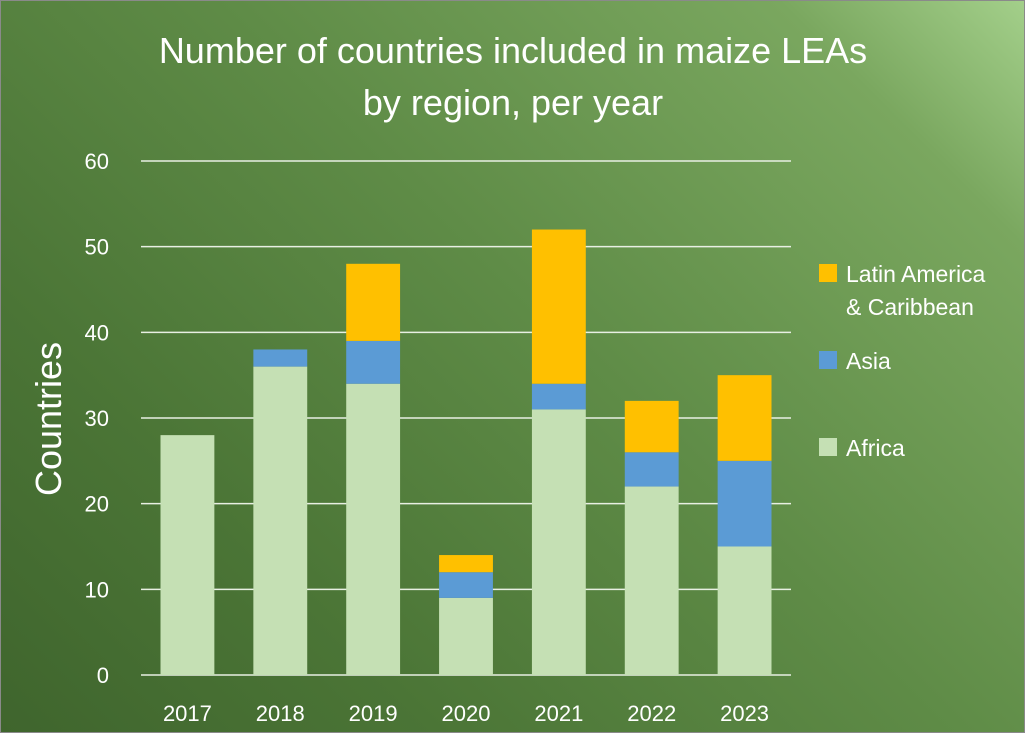  Describe the element at coordinates (466, 564) in the screenshot. I see `bar-latin-america-caribbean-2020` at that location.